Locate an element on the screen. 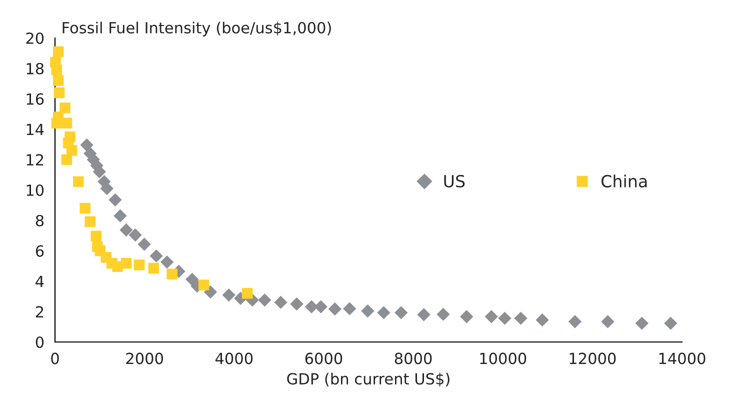 The image size is (730, 414). x-axis-title: GDP (bn current US$) is located at coordinates (368, 379).